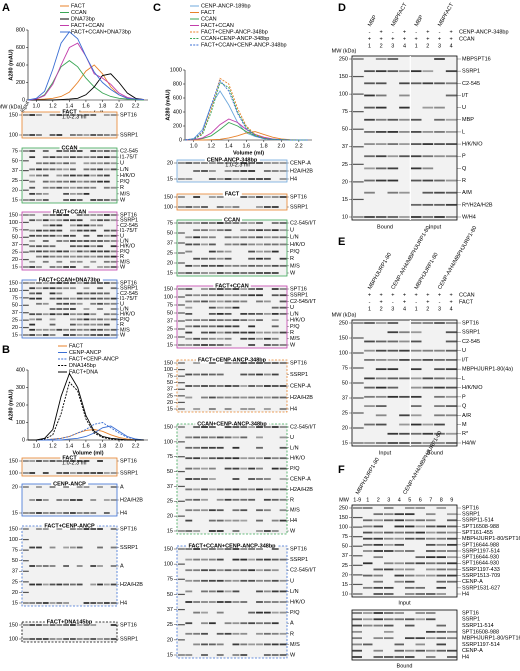 This screenshot has width=520, height=671. Describe the element at coordinates (465, 360) in the screenshot. I see `band-label: I/T` at that location.